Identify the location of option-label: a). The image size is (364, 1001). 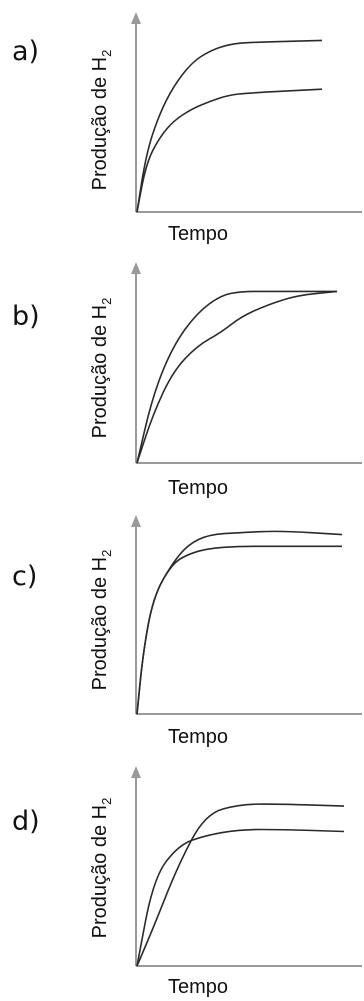
(25, 51).